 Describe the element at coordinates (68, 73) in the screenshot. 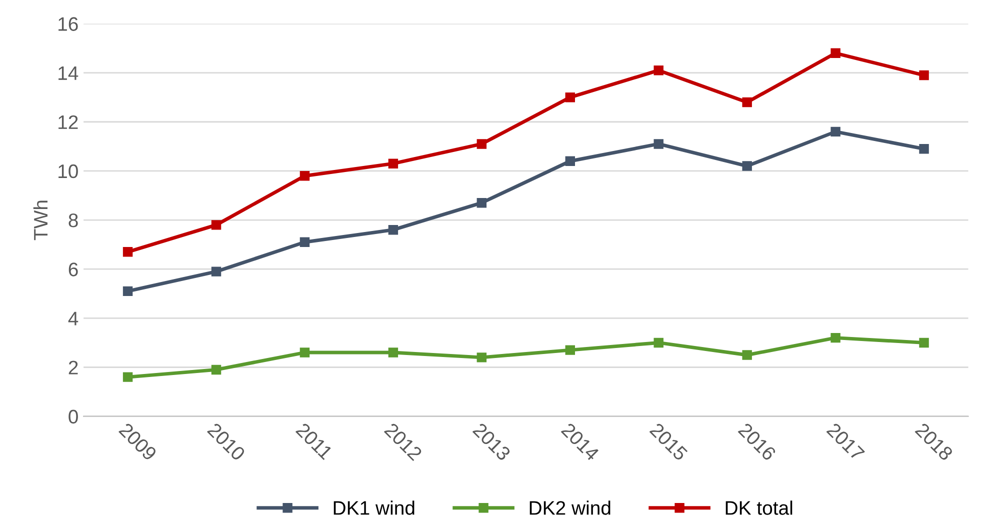

I see `y-tick-label: 14` at that location.